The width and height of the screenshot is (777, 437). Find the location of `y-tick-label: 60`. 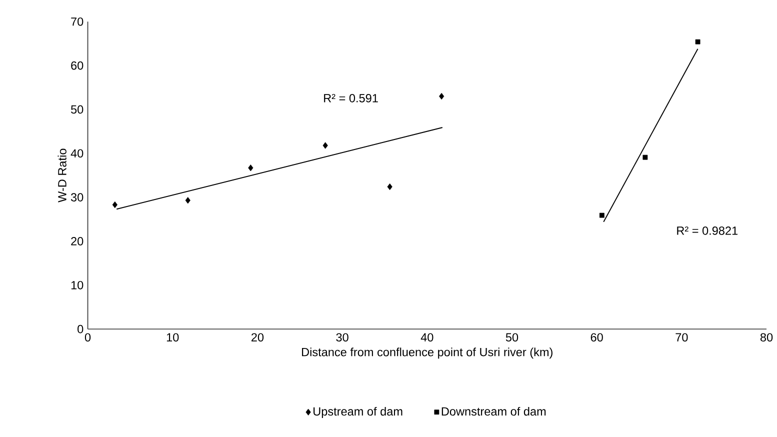

y-tick-label: 60 is located at coordinates (77, 65).